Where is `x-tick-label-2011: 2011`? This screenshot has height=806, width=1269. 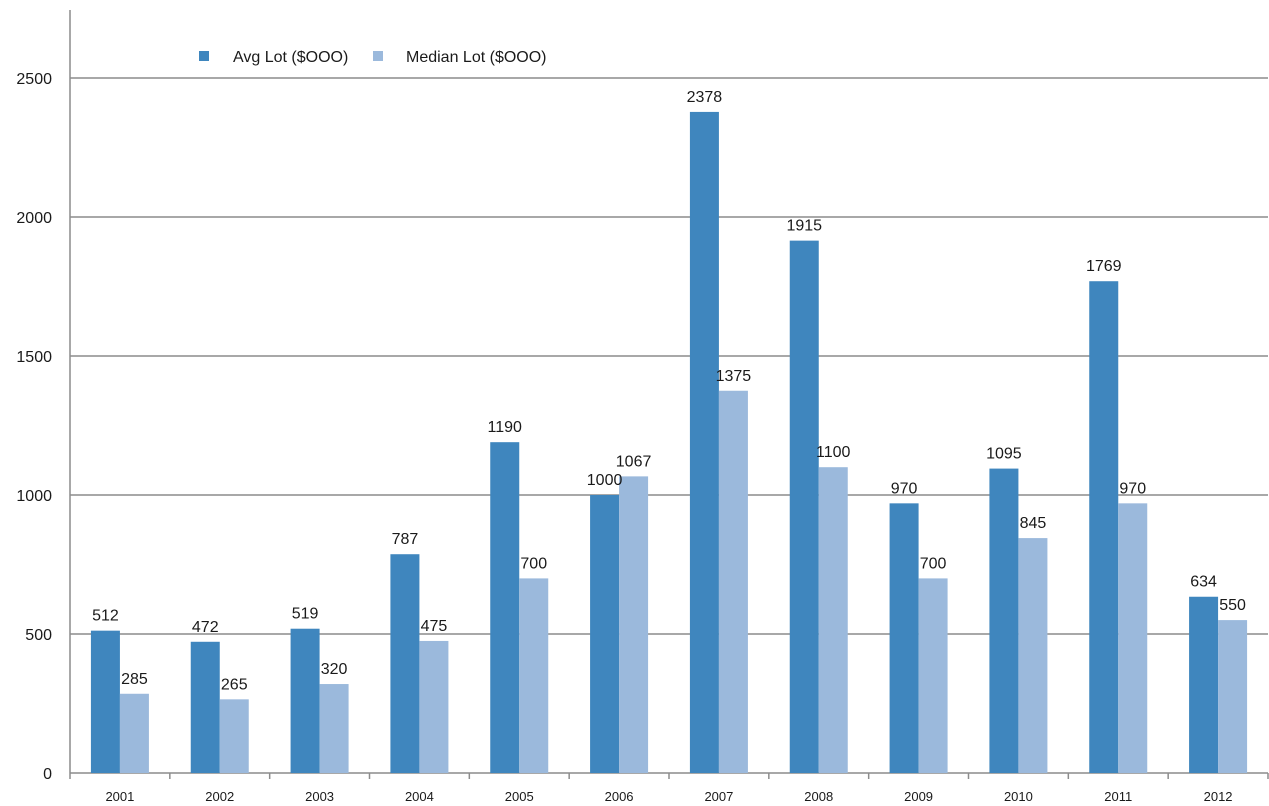
x-tick-label-2011: 2011 is located at coordinates (1118, 796).